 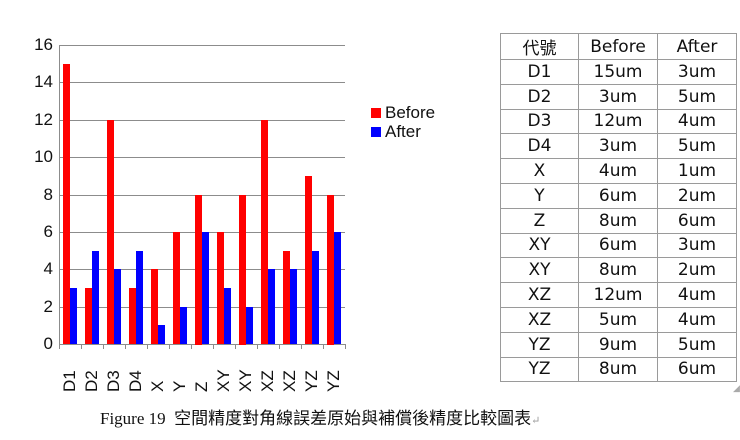 What do you see at coordinates (202, 344) in the screenshot?
I see `x-axis` at bounding box center [202, 344].